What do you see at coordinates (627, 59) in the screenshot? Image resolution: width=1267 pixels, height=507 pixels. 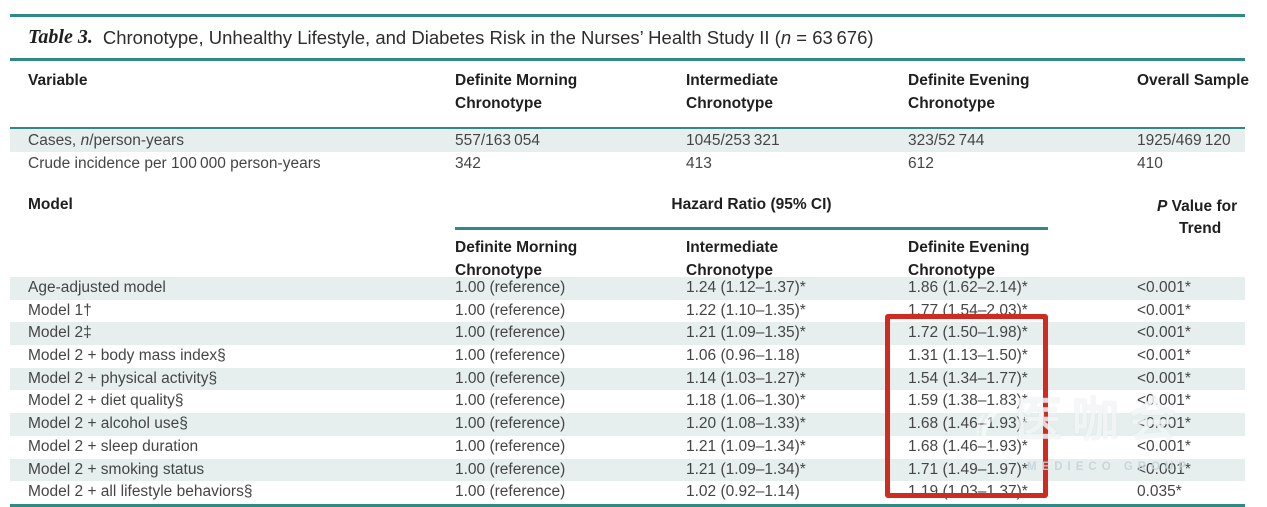 I see `title-bottom-rule` at bounding box center [627, 59].